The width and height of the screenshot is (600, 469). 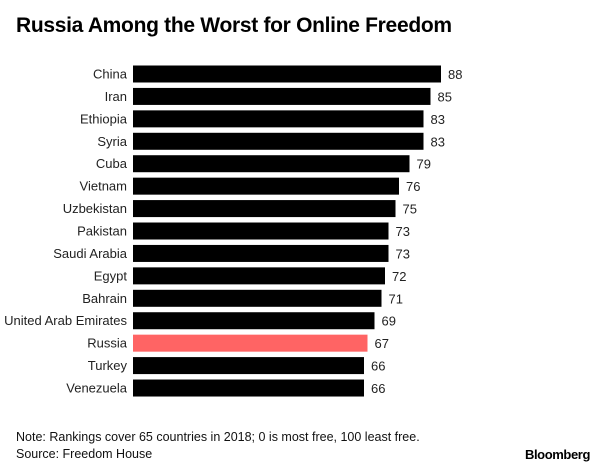 I want to click on bar-syria, so click(x=278, y=141).